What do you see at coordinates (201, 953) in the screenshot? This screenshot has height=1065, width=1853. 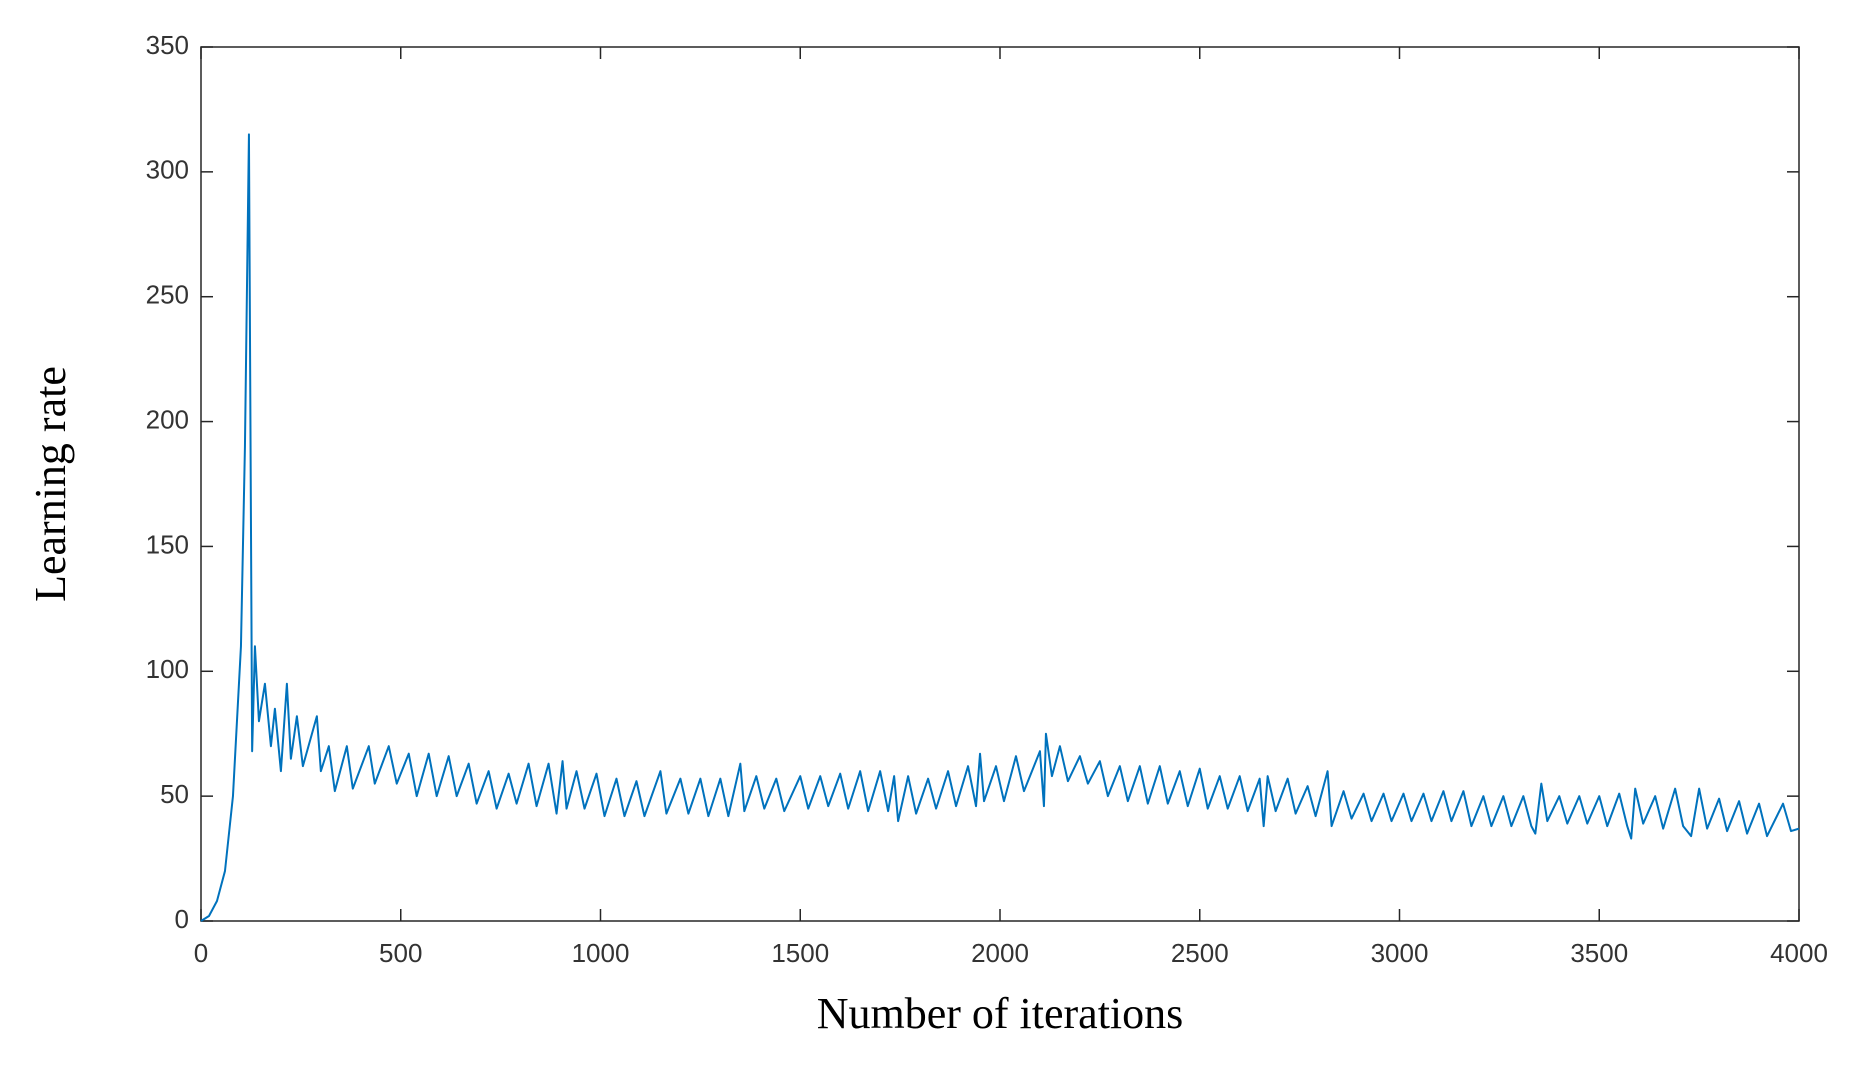 I see `x-tick-label: 0` at bounding box center [201, 953].